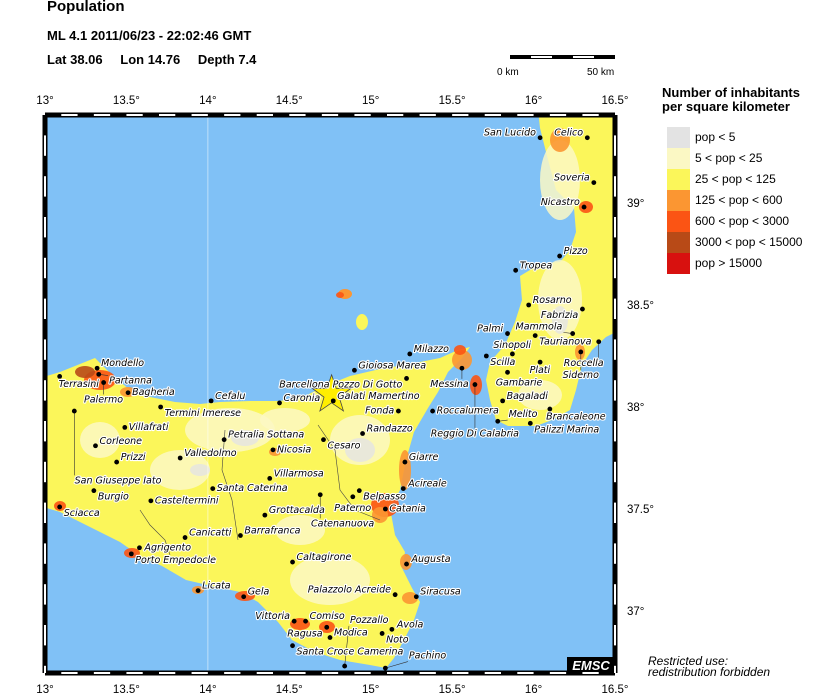 The width and height of the screenshot is (821, 695). Describe the element at coordinates (289, 101) in the screenshot. I see `lon-tick-label-top: 14.5°` at that location.